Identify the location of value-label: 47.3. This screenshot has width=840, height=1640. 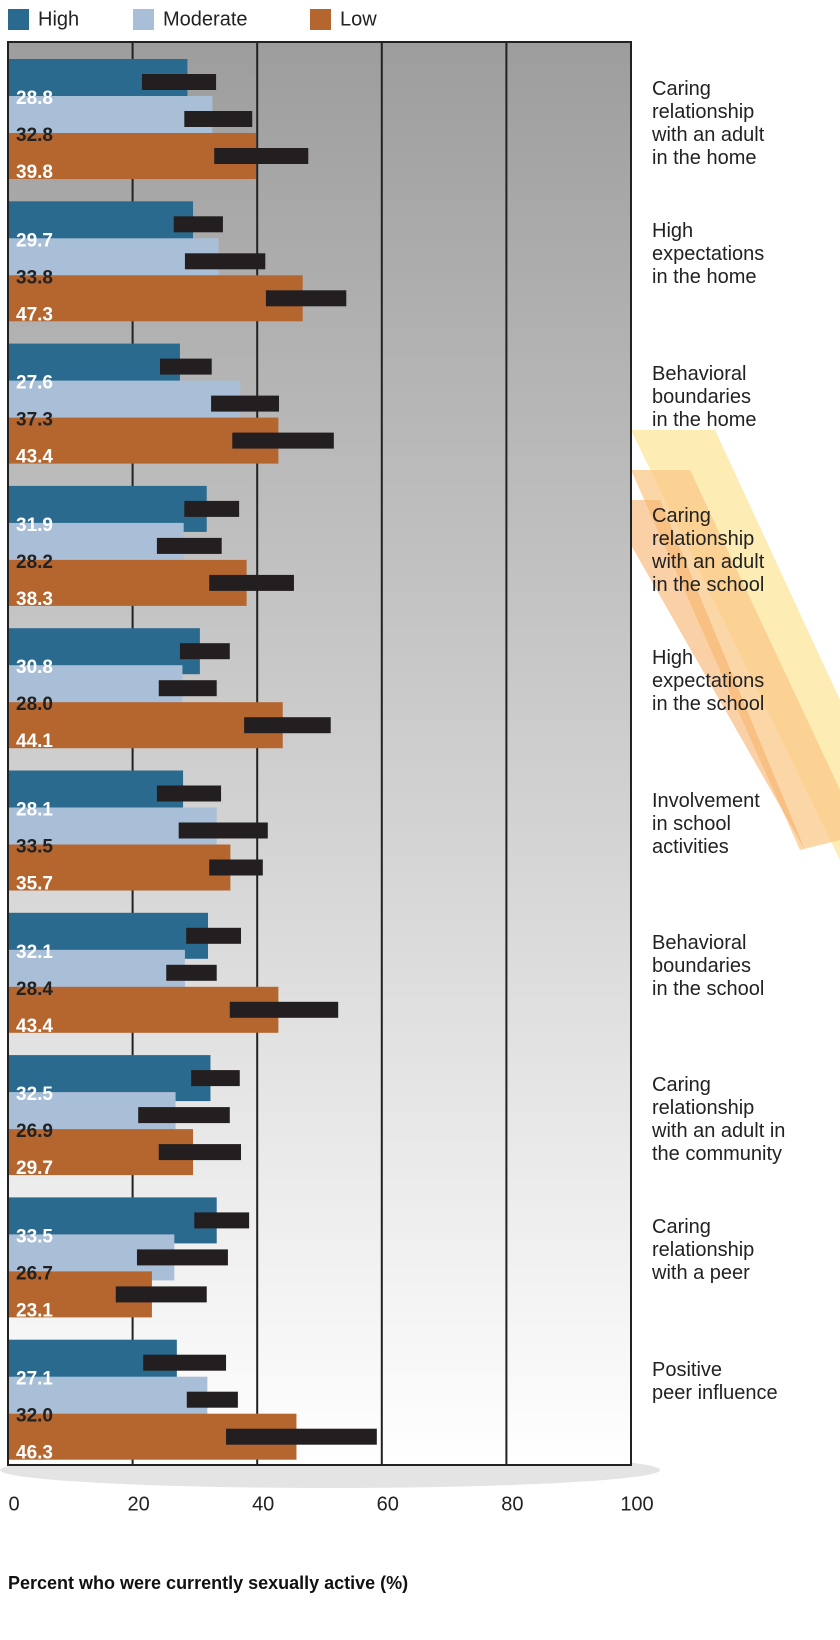
(34, 314).